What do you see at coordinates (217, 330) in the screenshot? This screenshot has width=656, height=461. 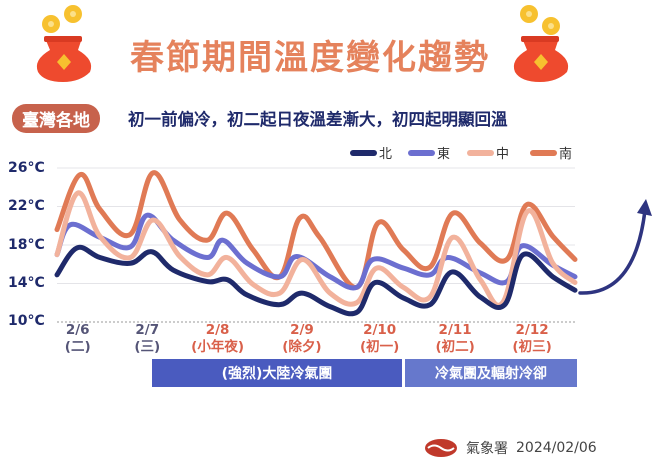 I see `x-tick-date: 2/8` at bounding box center [217, 330].